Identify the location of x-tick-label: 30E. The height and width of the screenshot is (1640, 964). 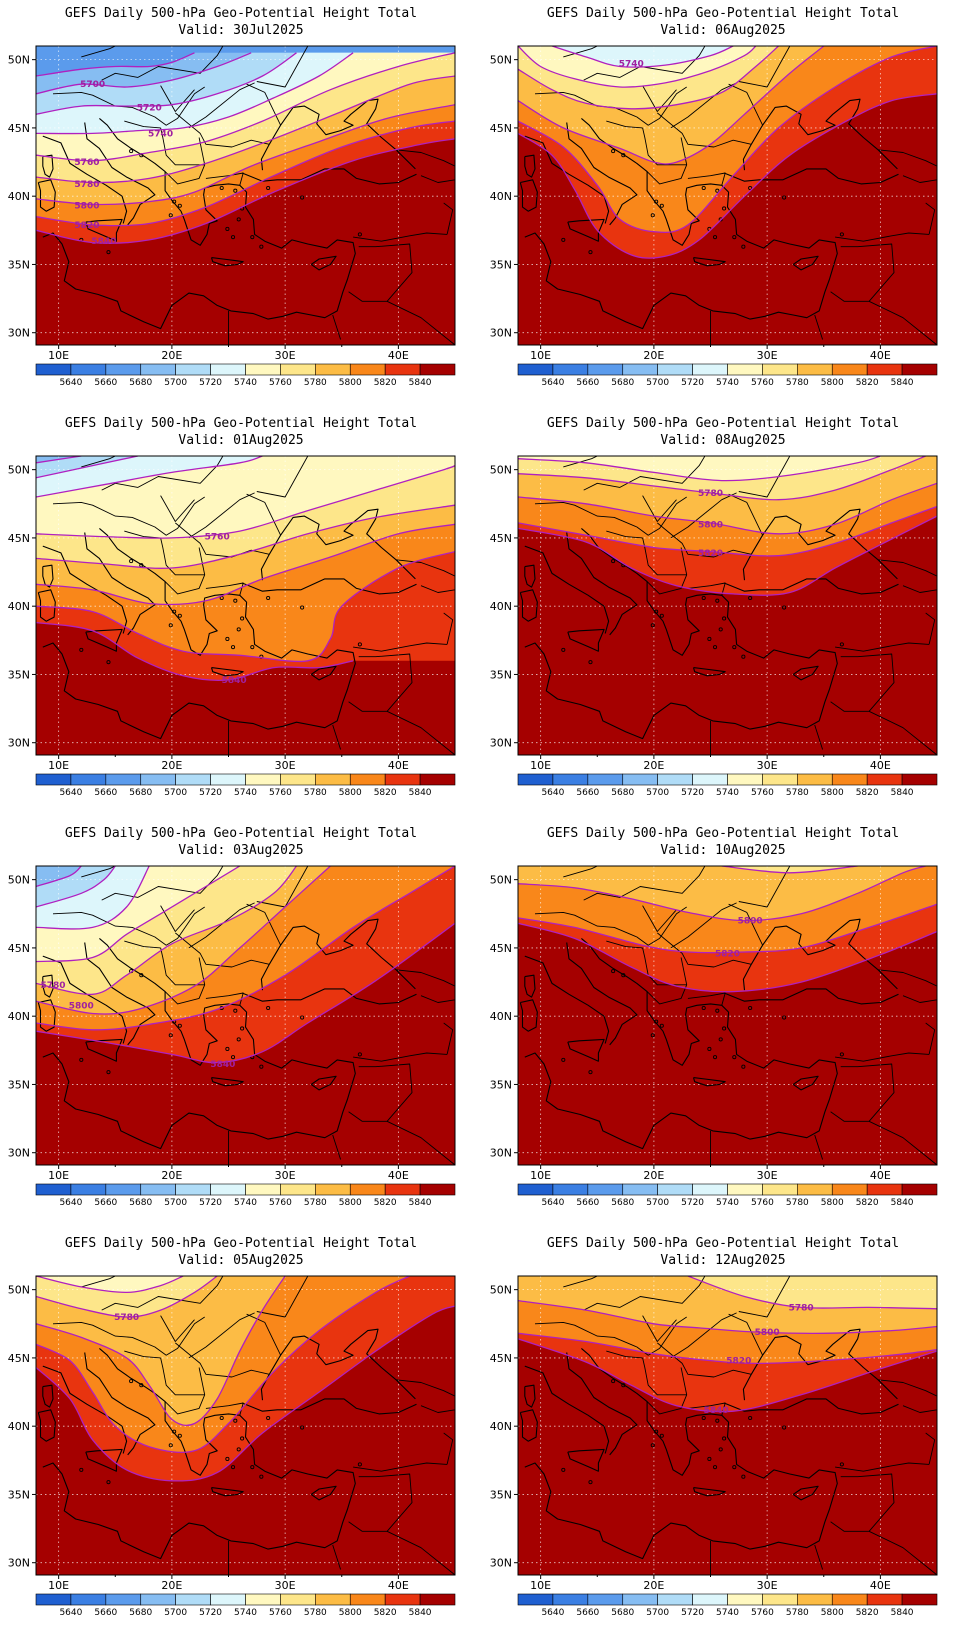
(285, 355).